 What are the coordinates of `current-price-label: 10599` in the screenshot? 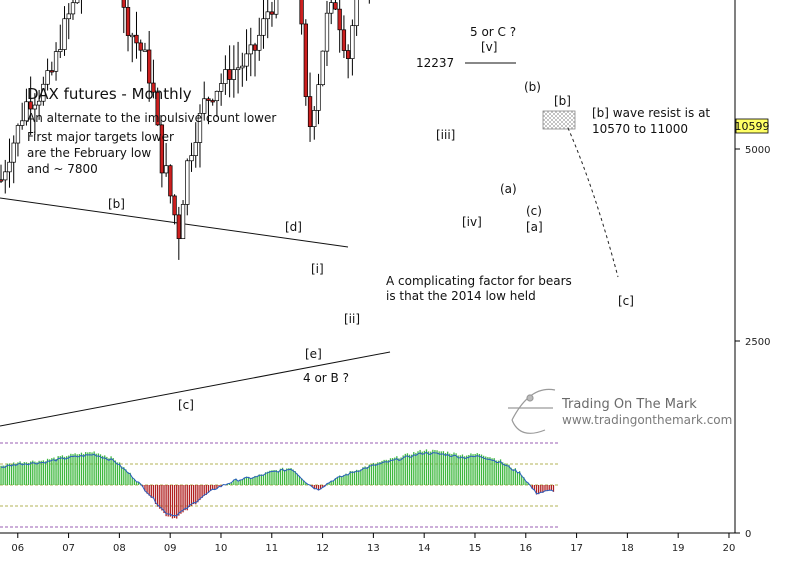 It's located at (752, 126).